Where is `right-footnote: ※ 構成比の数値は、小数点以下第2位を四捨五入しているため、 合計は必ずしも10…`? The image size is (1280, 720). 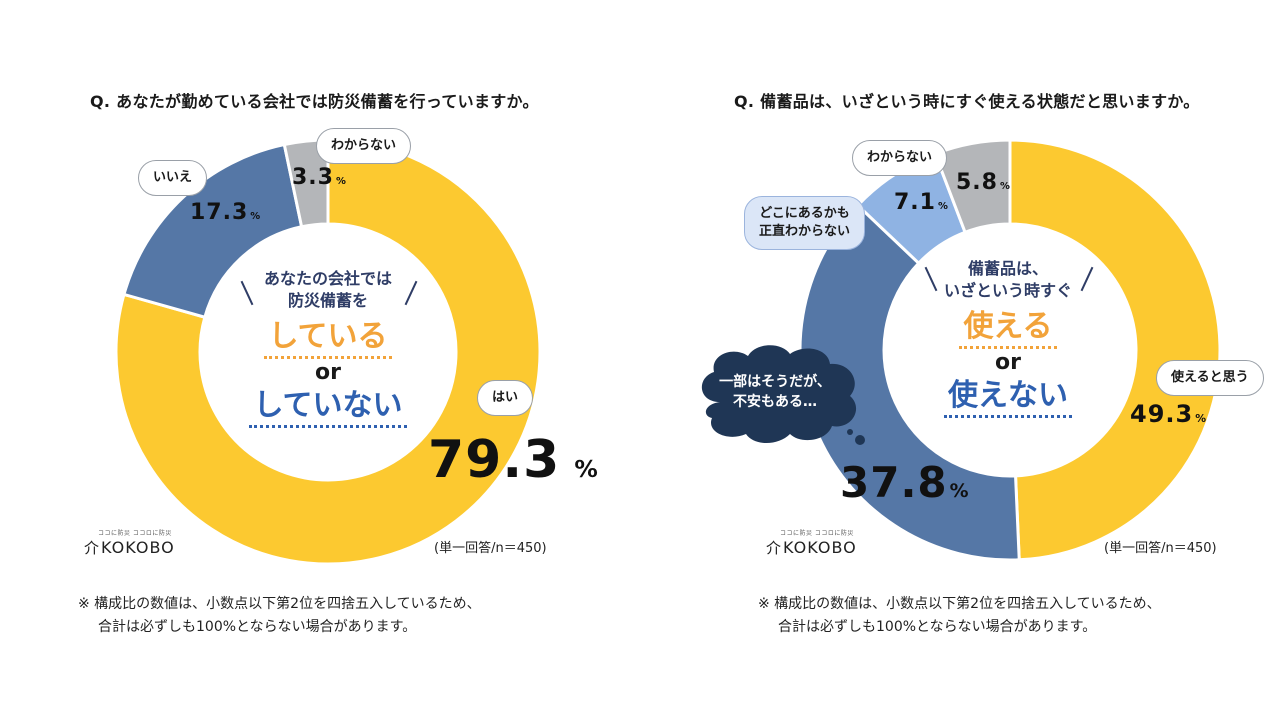 right-footnote: ※ 構成比の数値は、小数点以下第2位を四捨五入しているため、 合計は必ずしも10… is located at coordinates (959, 616).